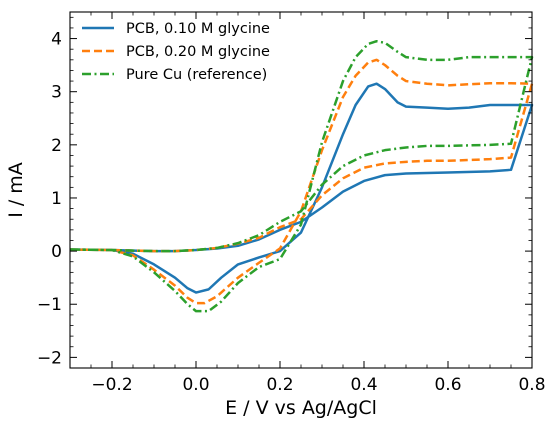  Describe the element at coordinates (196, 75) in the screenshot. I see `legend-label-2: Pure Cu (reference)` at that location.